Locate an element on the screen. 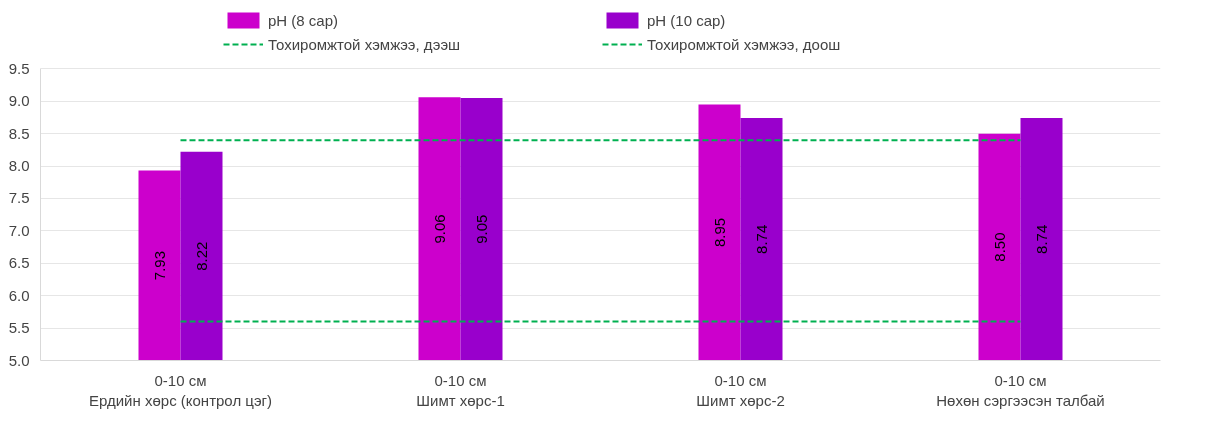  legend-label: Тохиромжтой хэмжээ, дээш is located at coordinates (365, 44).